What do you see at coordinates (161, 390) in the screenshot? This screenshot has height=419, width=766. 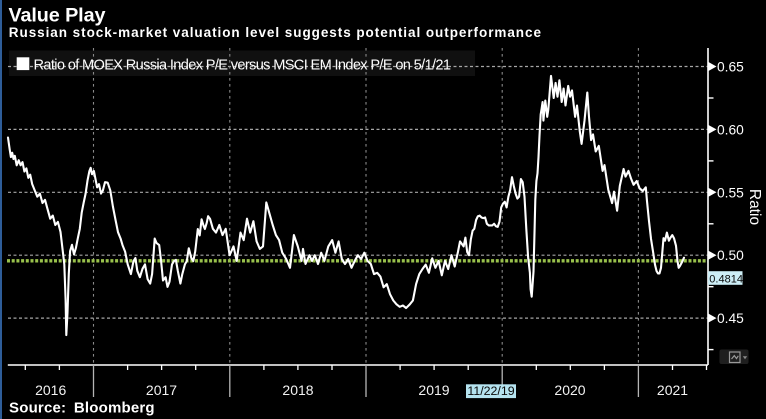 I see `svg-text: 2017` at bounding box center [161, 390].